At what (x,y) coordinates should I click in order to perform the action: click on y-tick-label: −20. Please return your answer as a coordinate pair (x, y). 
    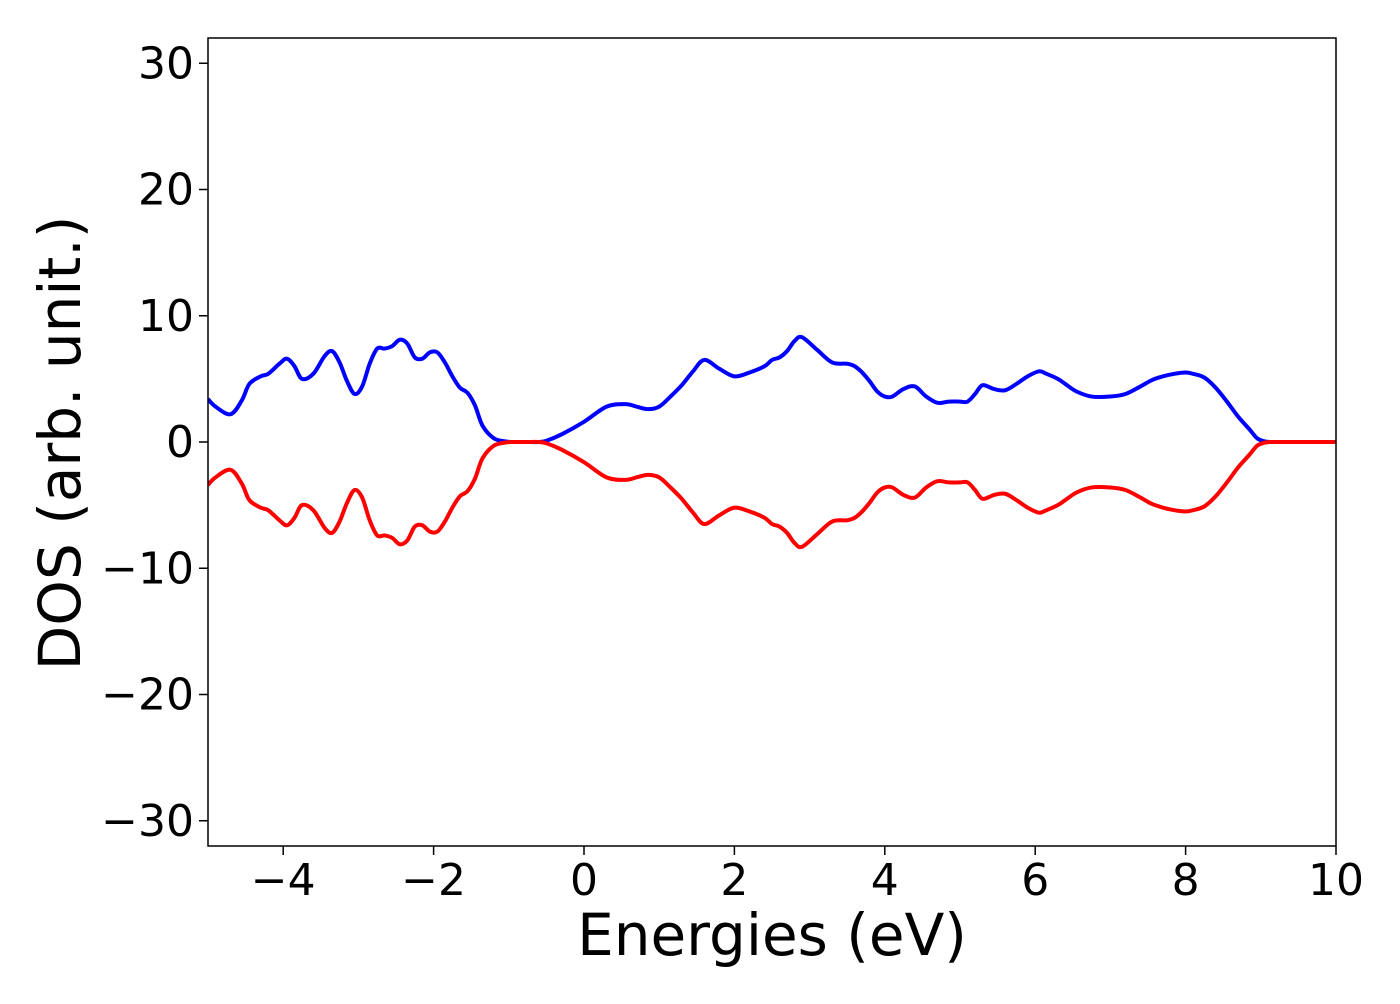
    Looking at the image, I should click on (147, 695).